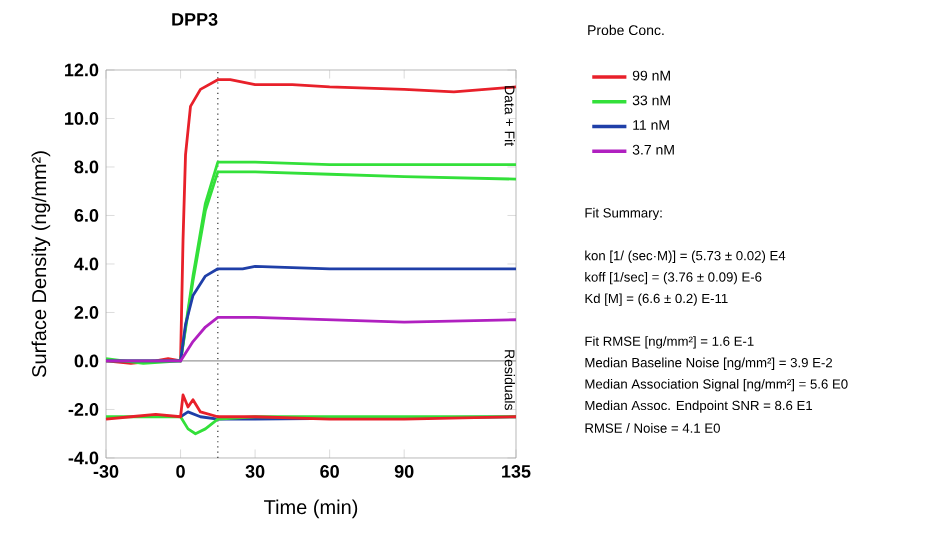  What do you see at coordinates (311, 509) in the screenshot?
I see `x-axis-title: Time (min)` at bounding box center [311, 509].